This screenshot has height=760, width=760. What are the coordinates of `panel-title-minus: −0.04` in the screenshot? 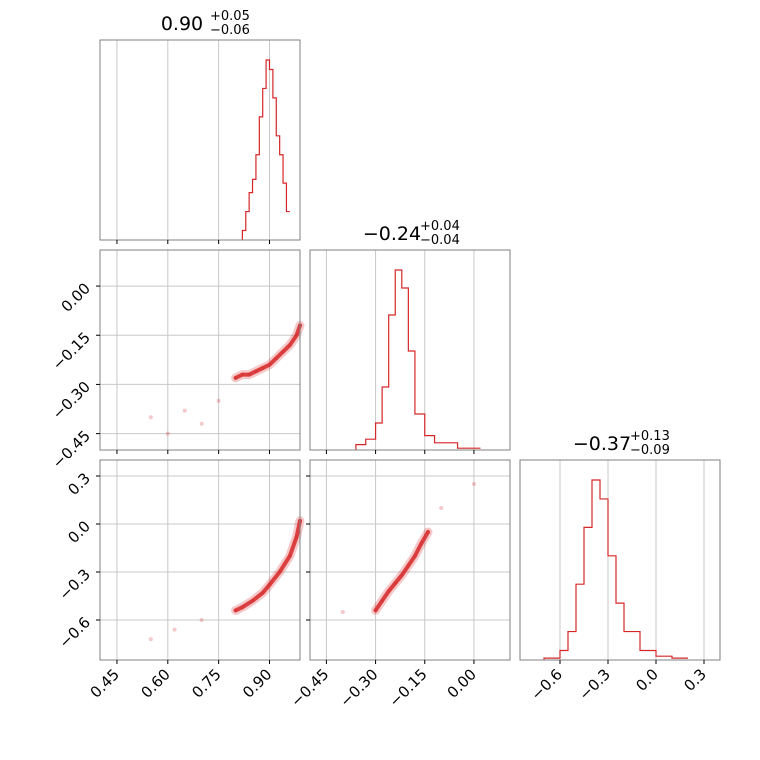 It's located at (440, 240).